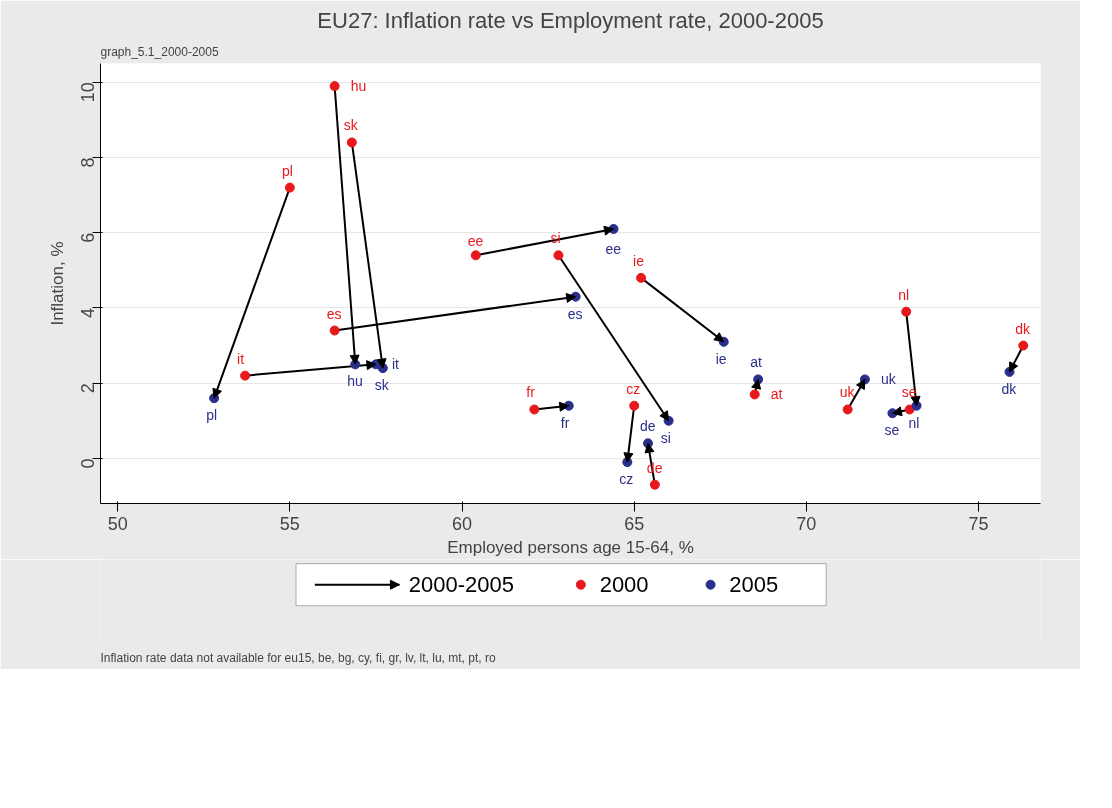 This screenshot has height=808, width=1112. I want to click on y-tick-label: 0, so click(88, 463).